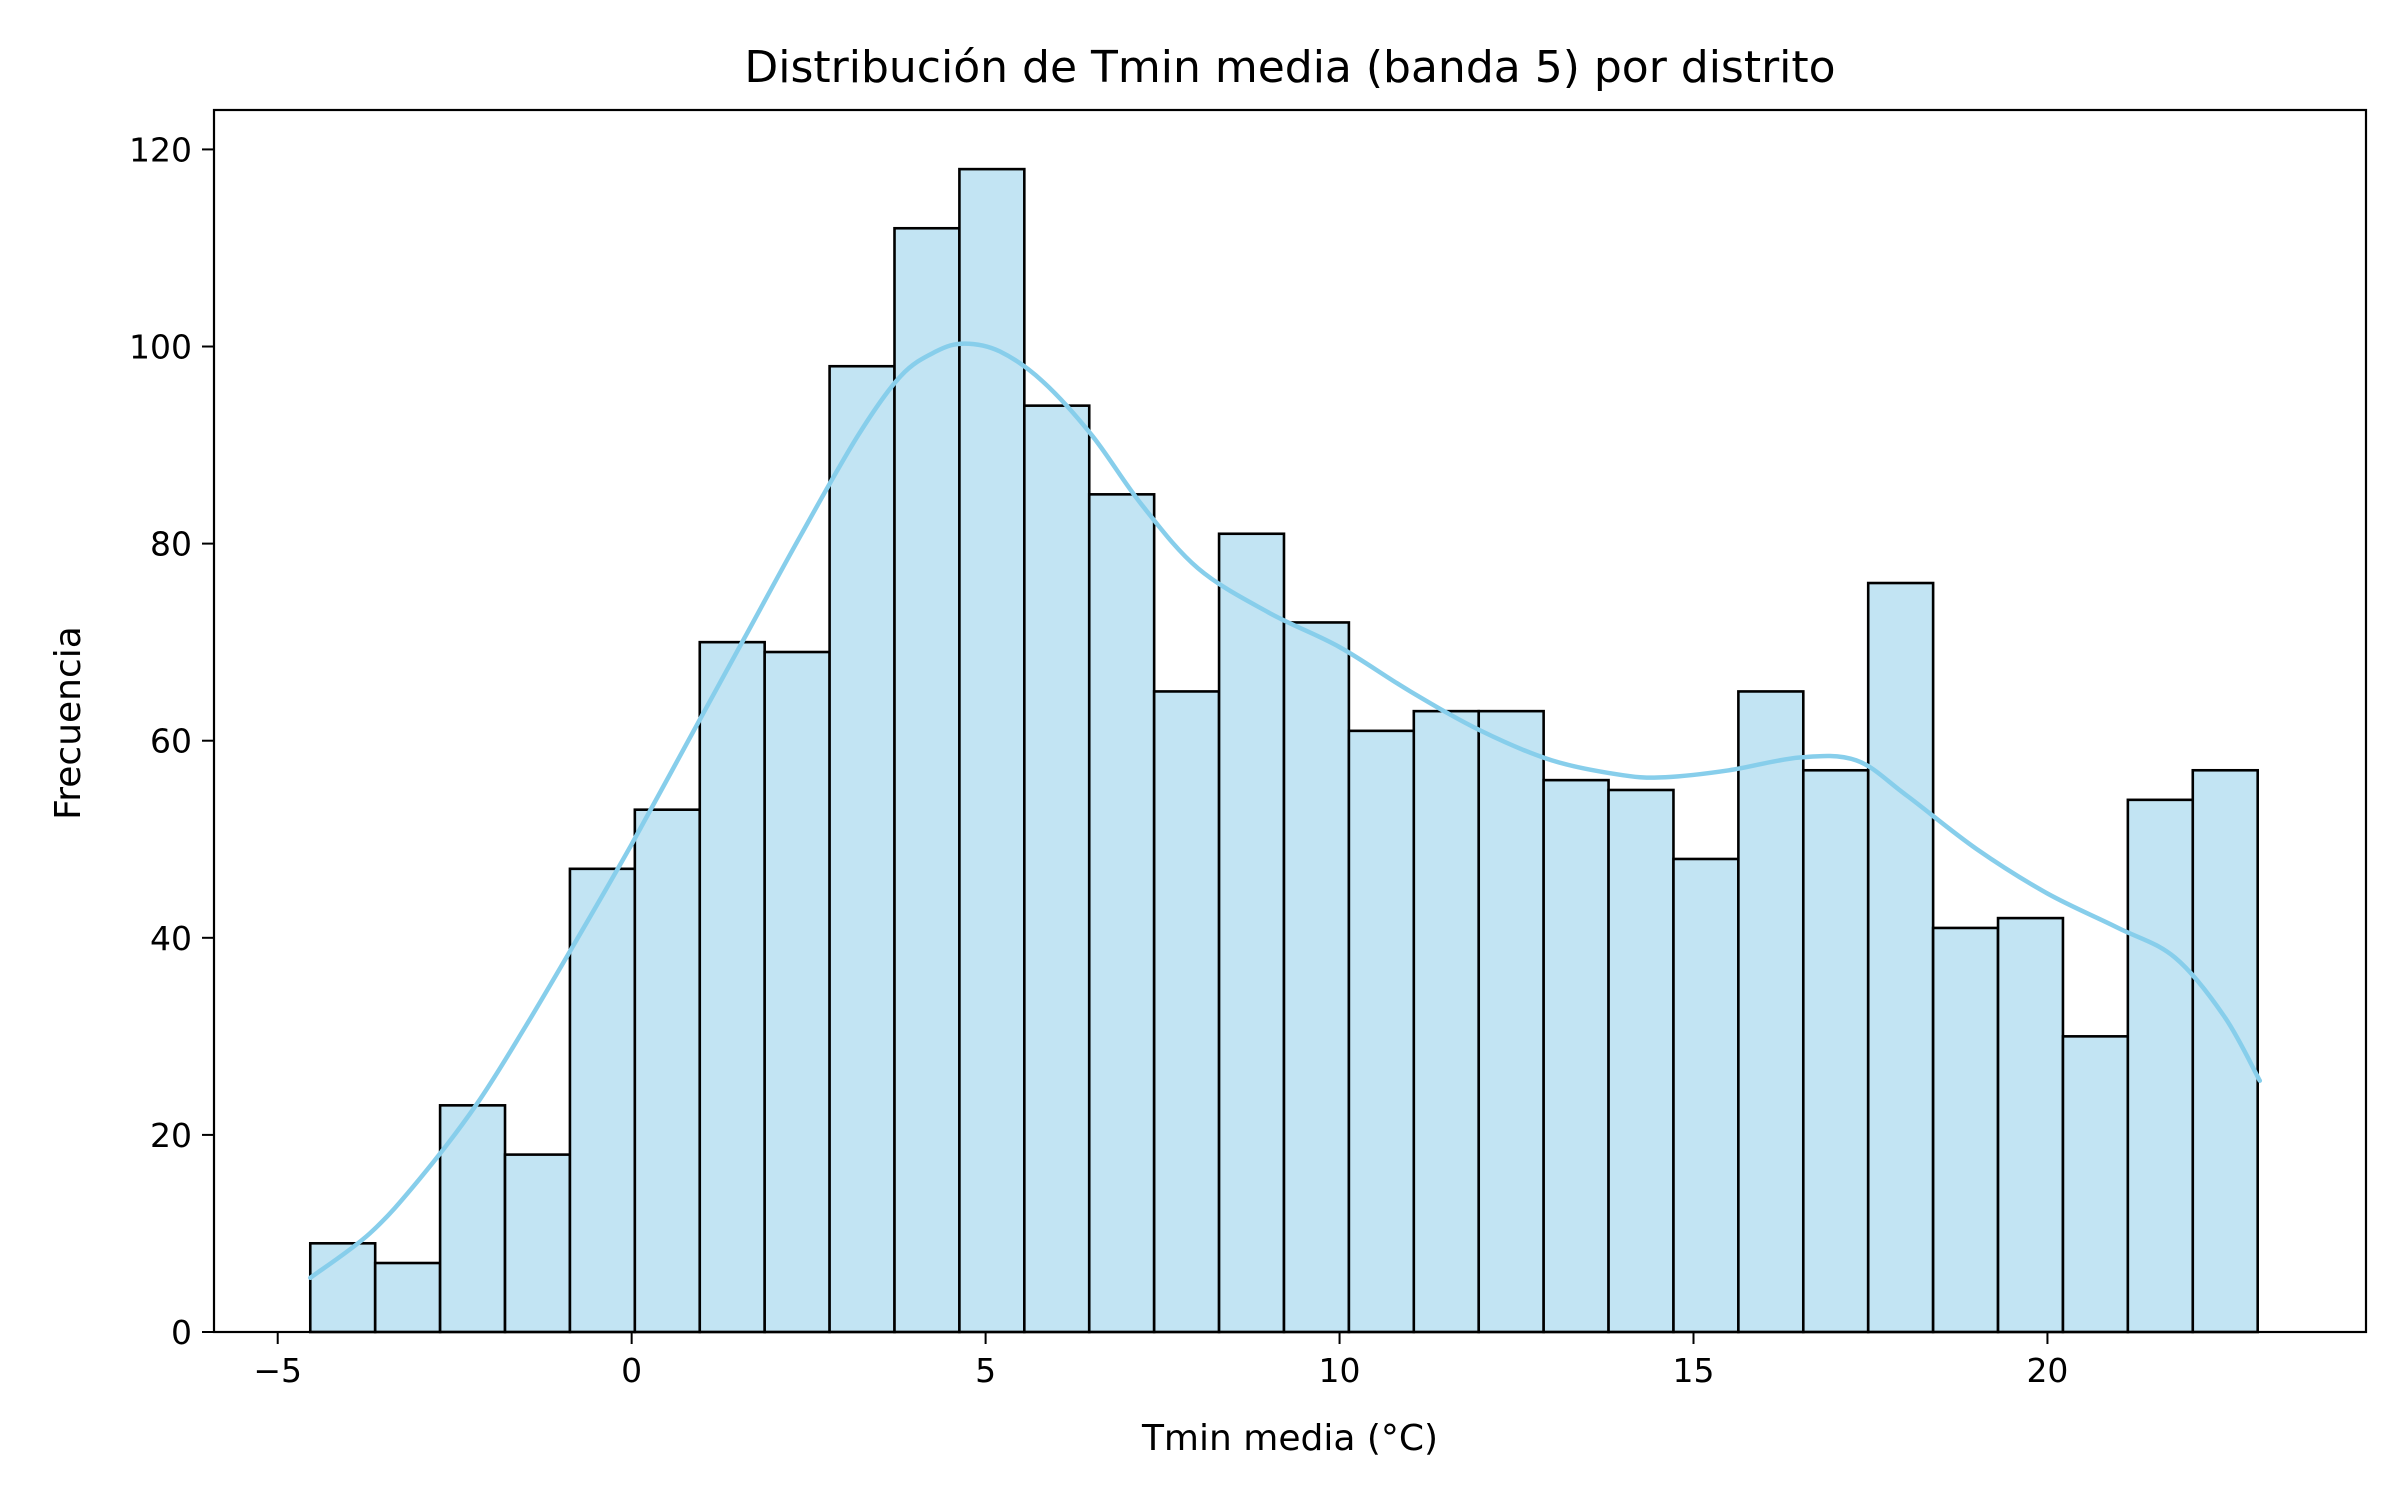 The height and width of the screenshot is (1500, 2400). Describe the element at coordinates (1694, 1370) in the screenshot. I see `x-tick-label: 15` at that location.